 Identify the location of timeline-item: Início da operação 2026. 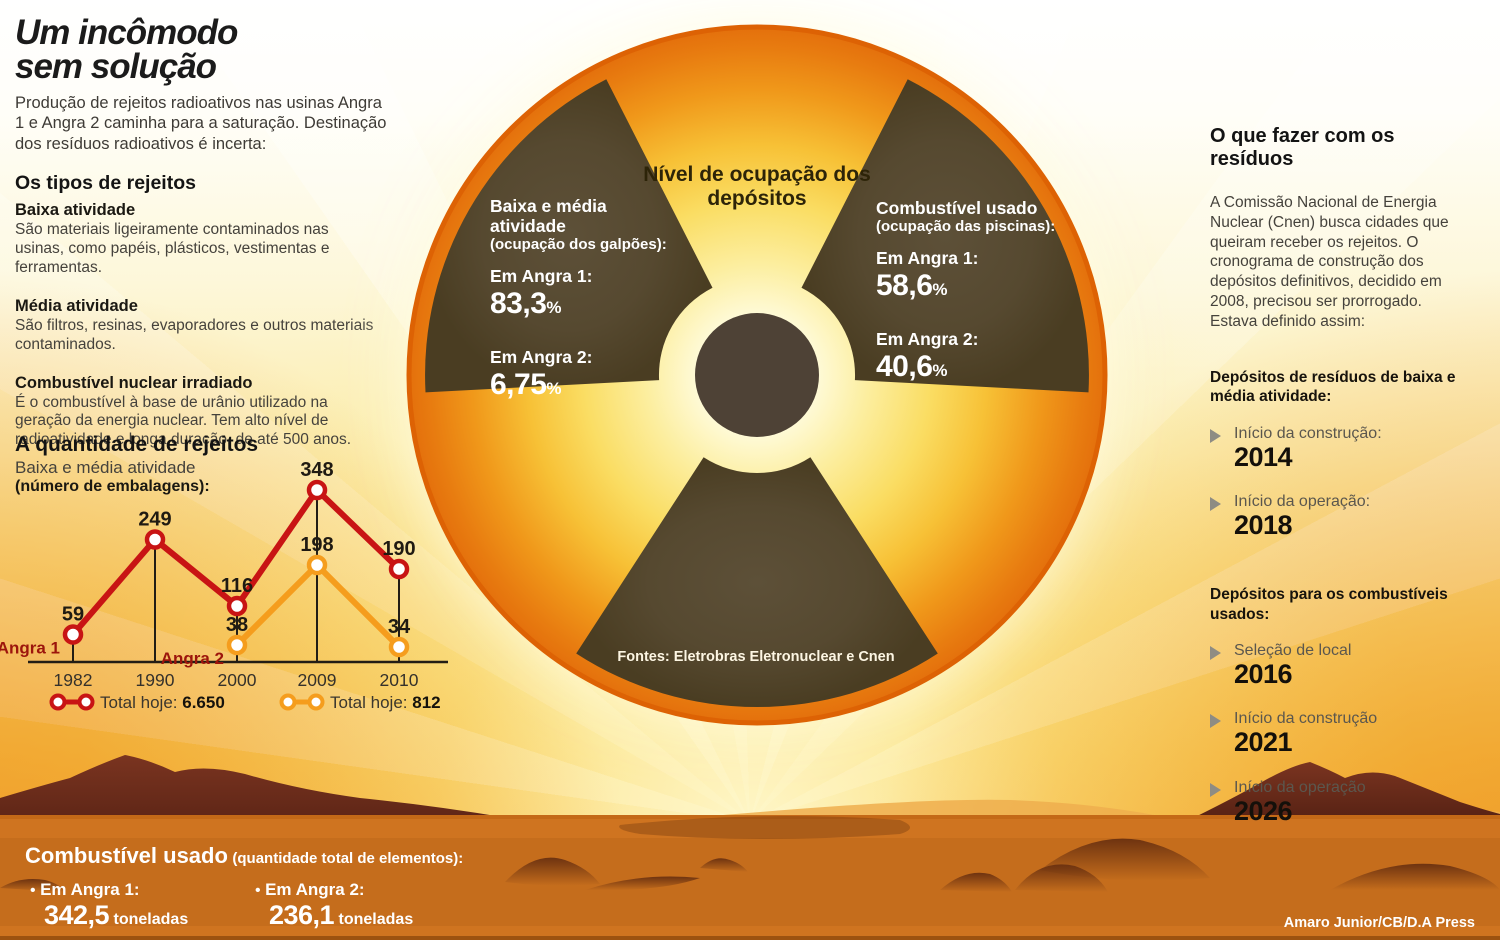
(1341, 802).